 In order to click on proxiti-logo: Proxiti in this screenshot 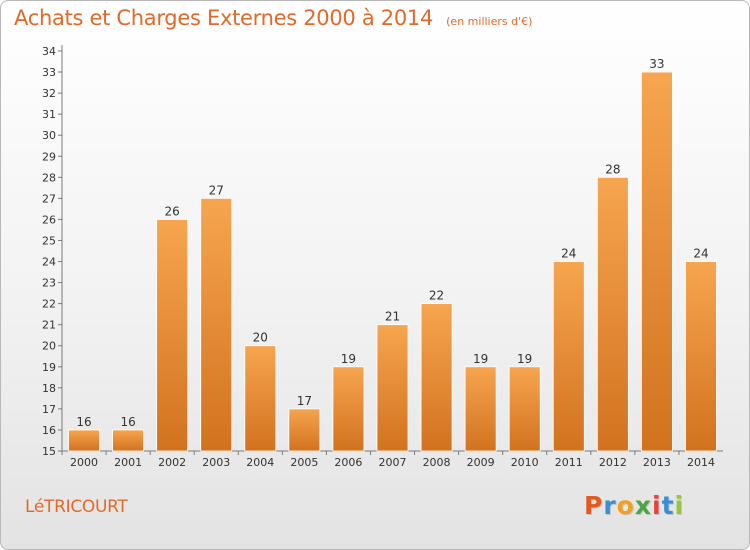, I will do `click(634, 505)`.